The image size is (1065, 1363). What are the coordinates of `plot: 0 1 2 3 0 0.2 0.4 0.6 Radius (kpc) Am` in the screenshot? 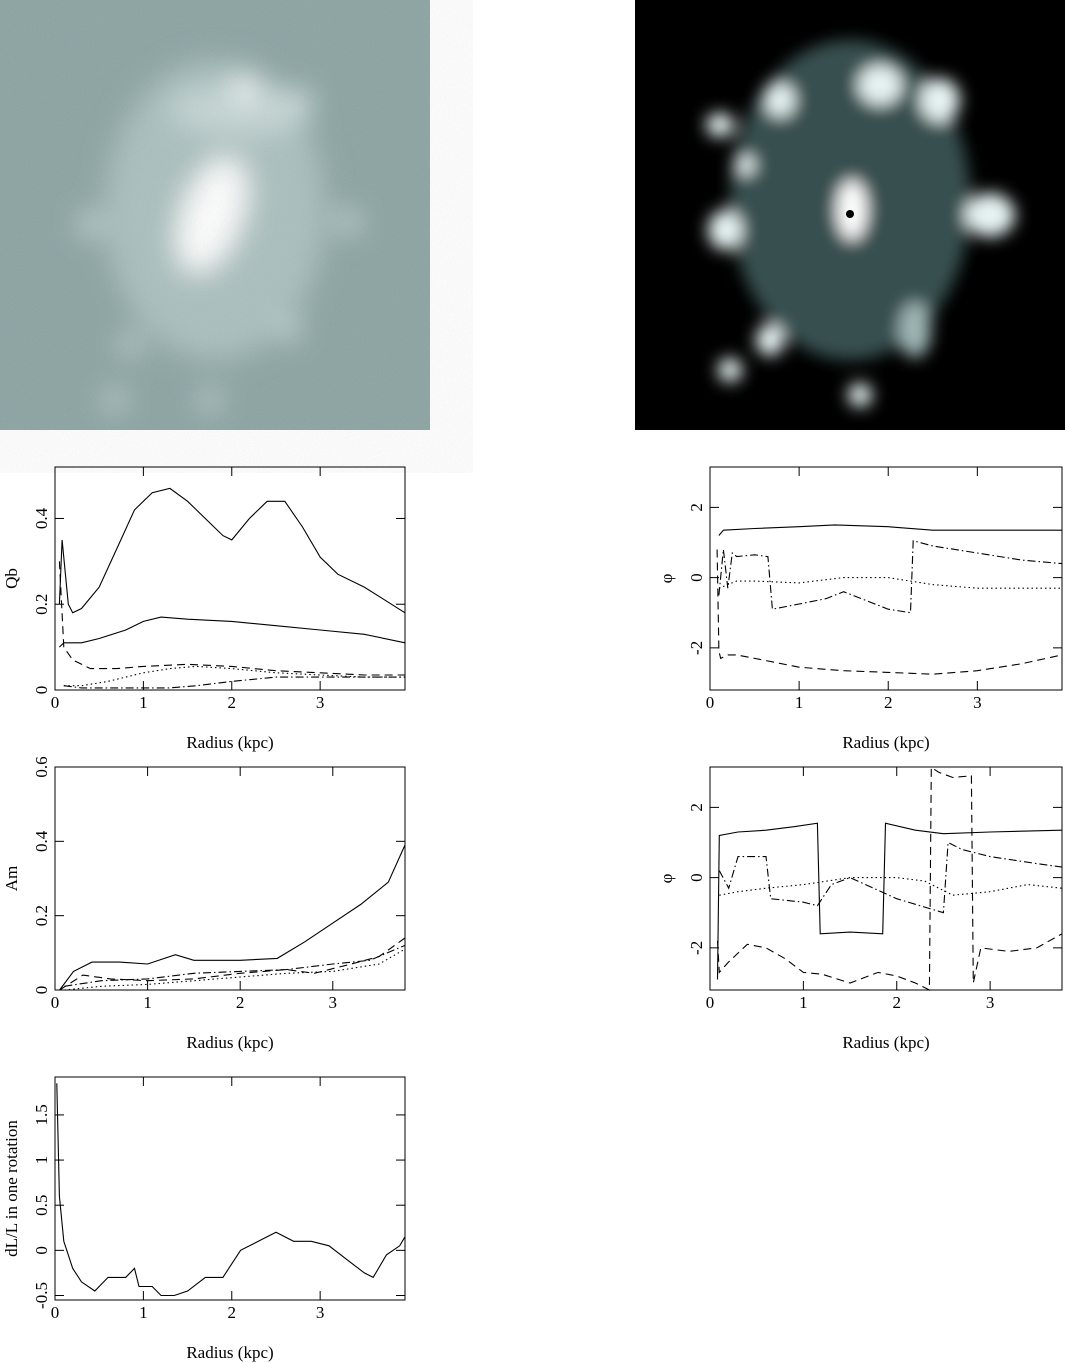 It's located at (204, 904).